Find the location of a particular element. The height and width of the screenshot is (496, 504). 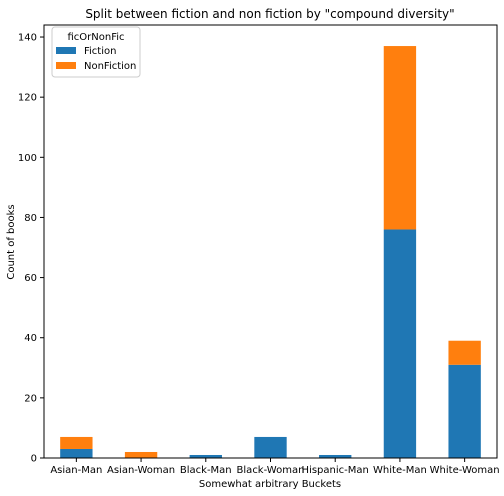

x-tick-label: White-Man is located at coordinates (400, 470).